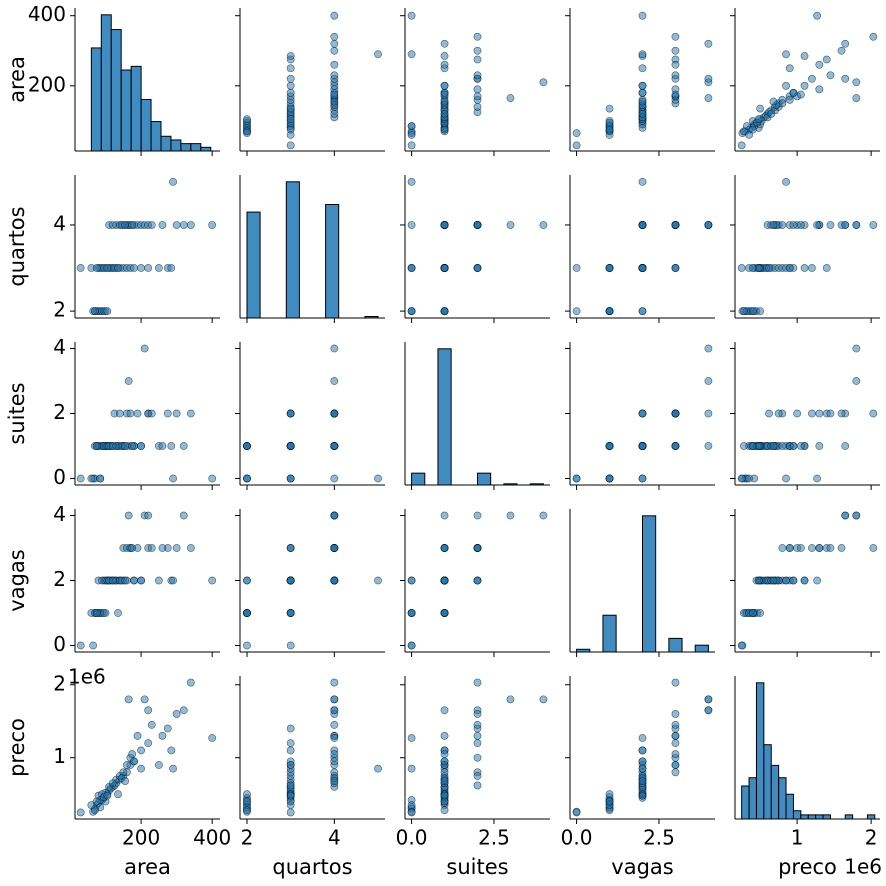  What do you see at coordinates (473, 763) in the screenshot?
I see `panel: 0.0 2.5` at bounding box center [473, 763].